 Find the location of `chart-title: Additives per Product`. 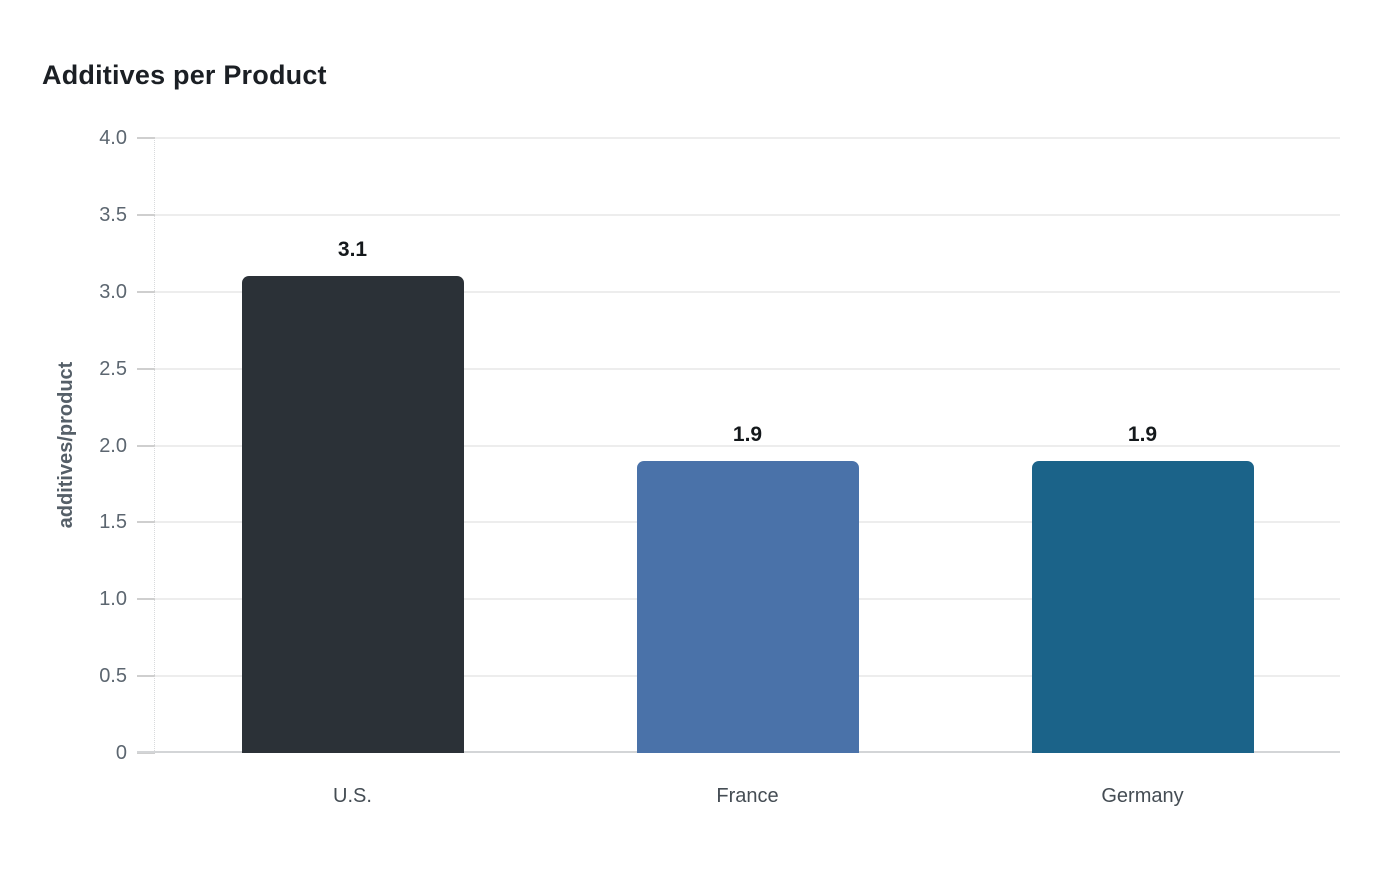

chart-title: Additives per Product is located at coordinates (184, 75).